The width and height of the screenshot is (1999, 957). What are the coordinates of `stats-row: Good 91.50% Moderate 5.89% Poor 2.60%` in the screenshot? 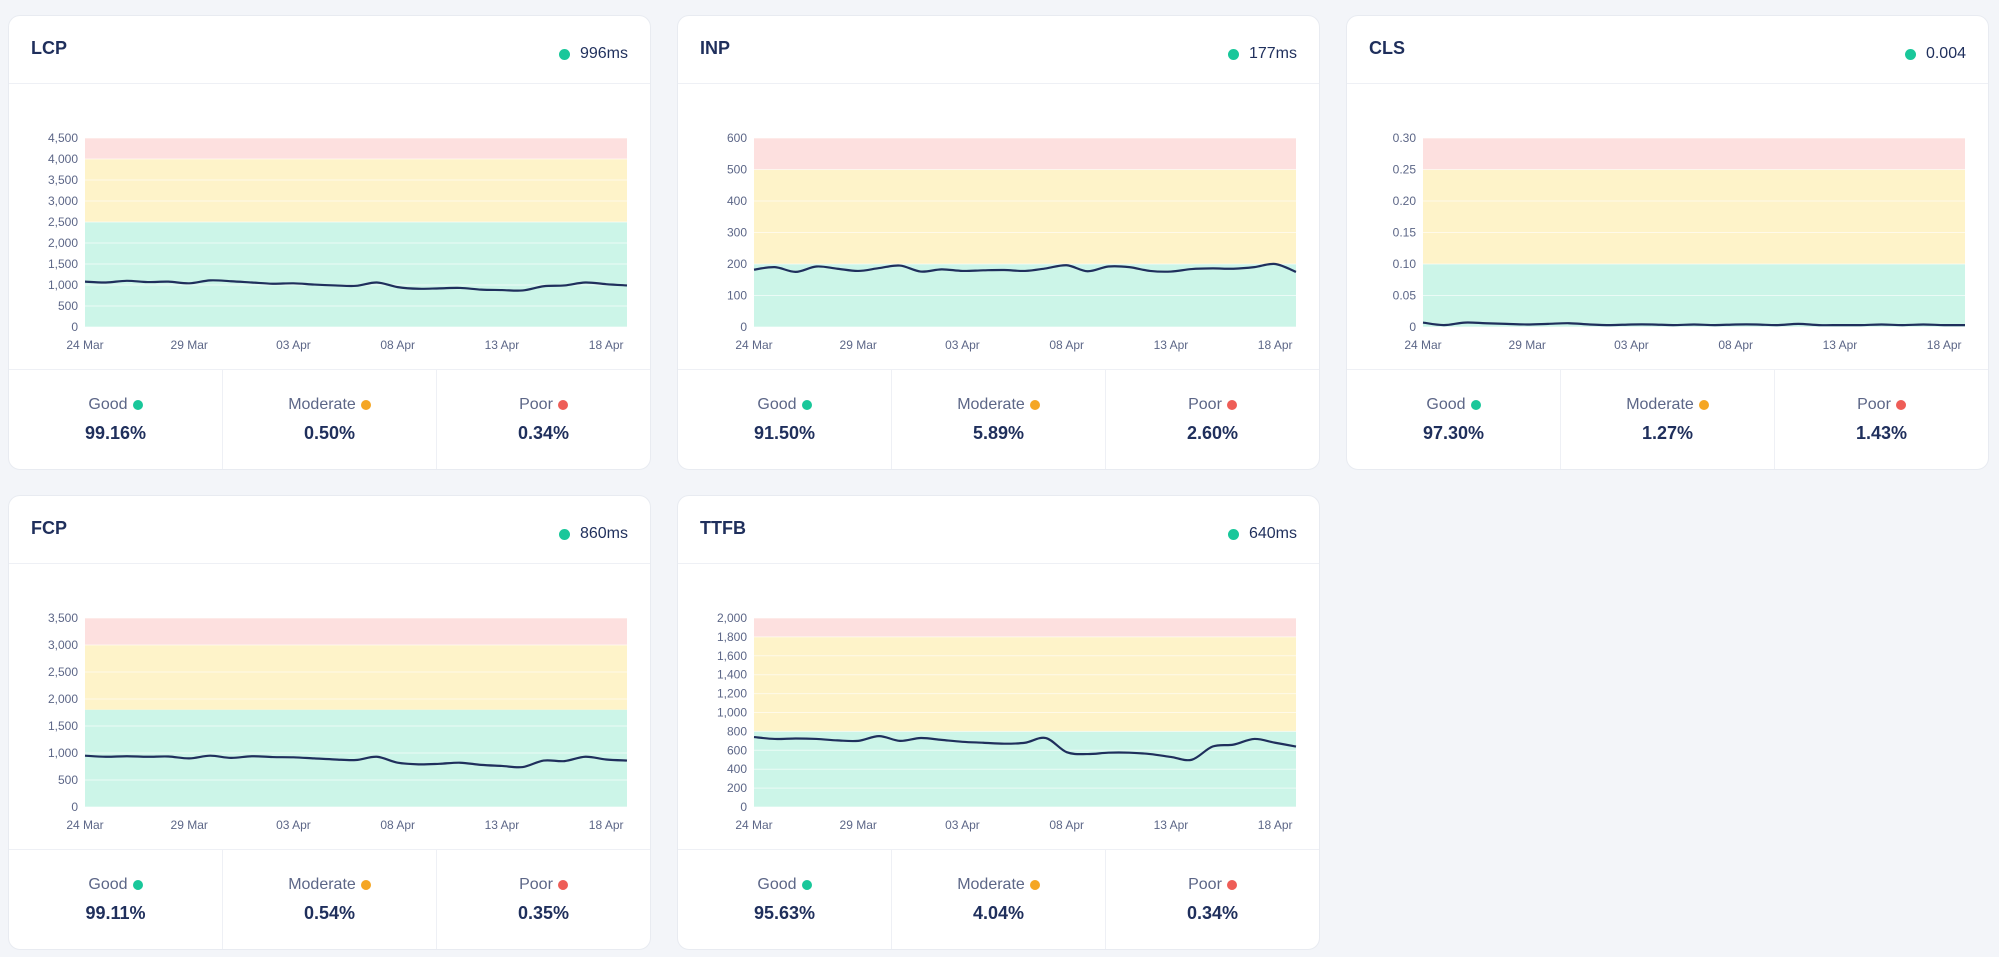 It's located at (998, 419).